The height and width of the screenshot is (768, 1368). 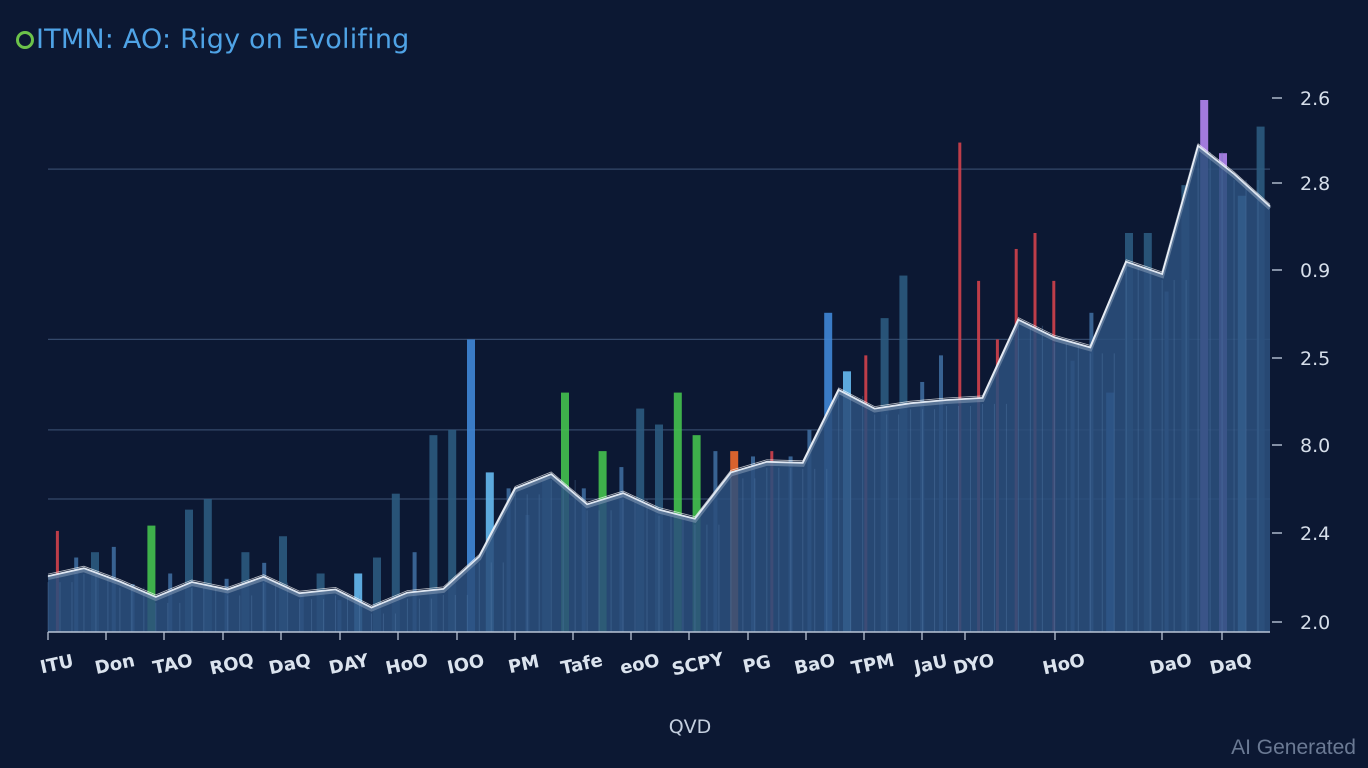 I want to click on x-tick-label: PG, so click(x=757, y=664).